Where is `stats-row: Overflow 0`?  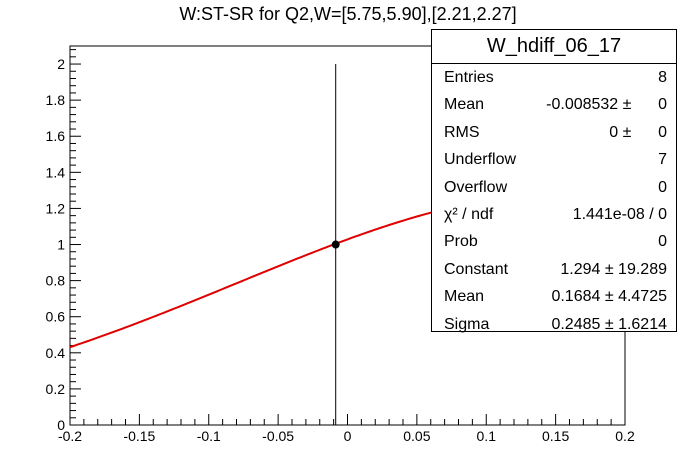
stats-row: Overflow 0 is located at coordinates (554, 187).